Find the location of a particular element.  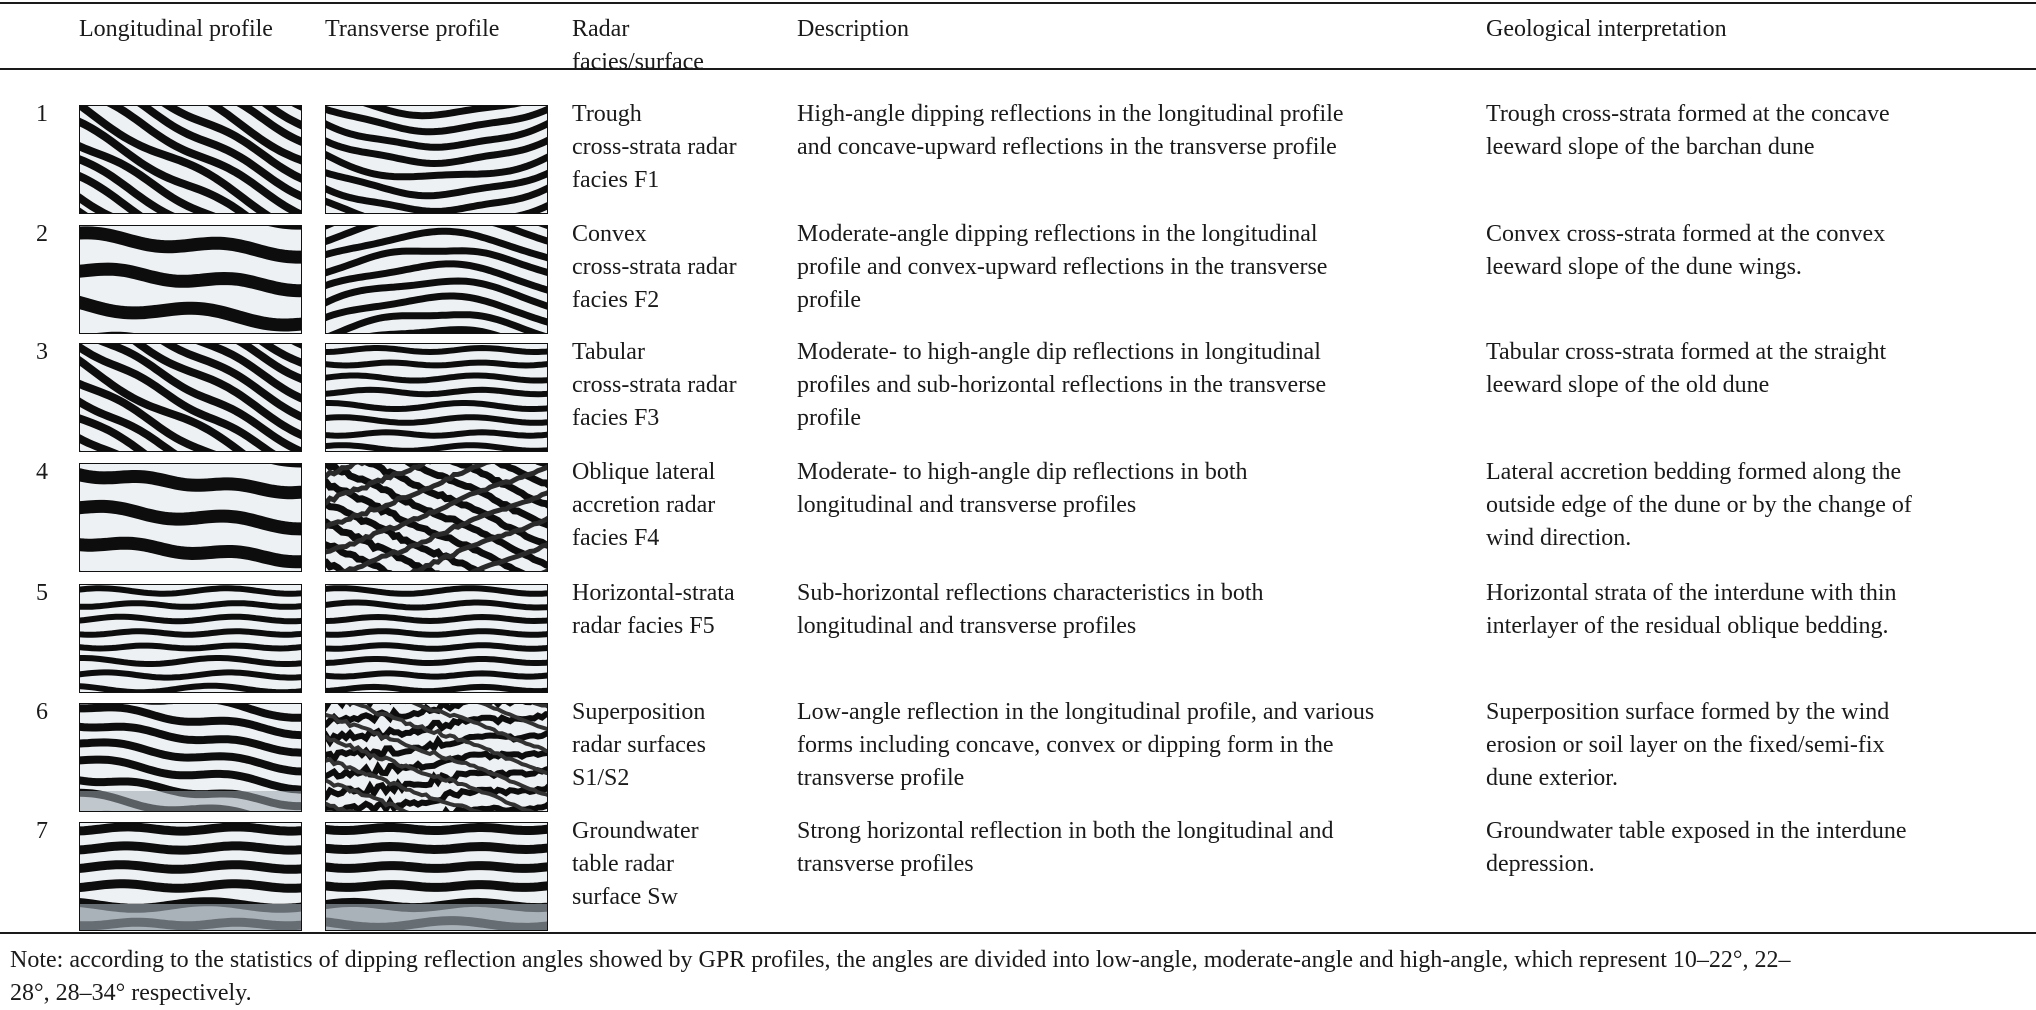

radar-facies-cell: Oblique lateral accretion radar facies F4 is located at coordinates (643, 505).